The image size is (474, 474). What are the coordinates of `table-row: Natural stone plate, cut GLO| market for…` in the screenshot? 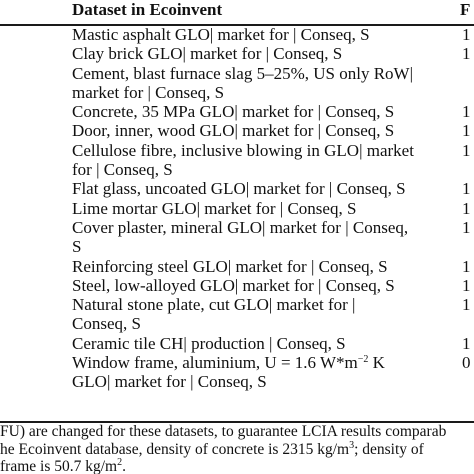 It's located at (272, 314).